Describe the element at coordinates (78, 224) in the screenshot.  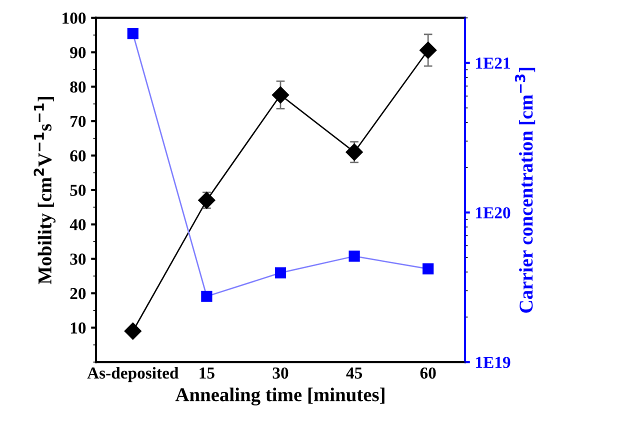
I see `y-tick-label: 40` at that location.